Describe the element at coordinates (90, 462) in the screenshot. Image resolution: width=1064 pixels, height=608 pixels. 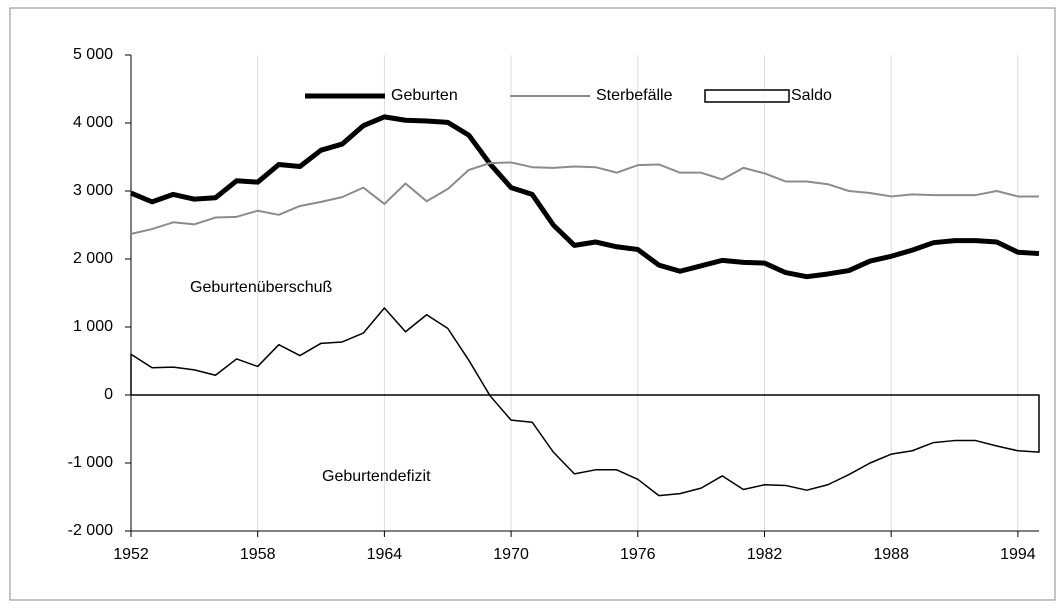
I see `y-tick-label: -1 000` at that location.